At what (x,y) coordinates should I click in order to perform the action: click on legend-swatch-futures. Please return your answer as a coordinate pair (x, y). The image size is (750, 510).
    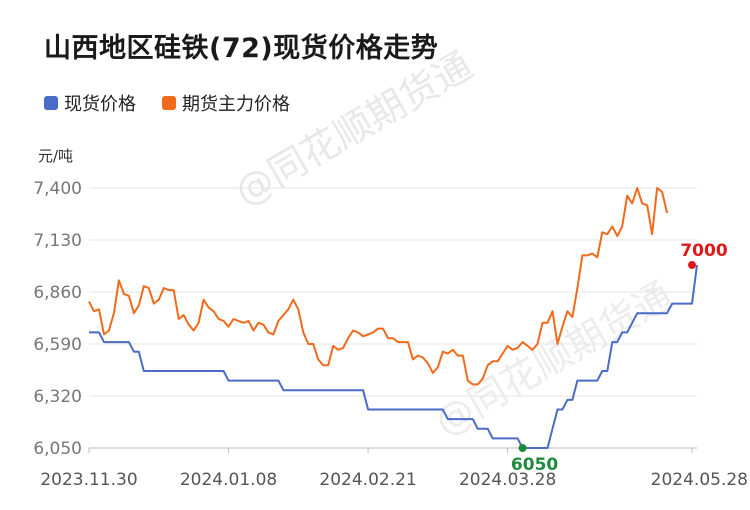
    Looking at the image, I should click on (169, 103).